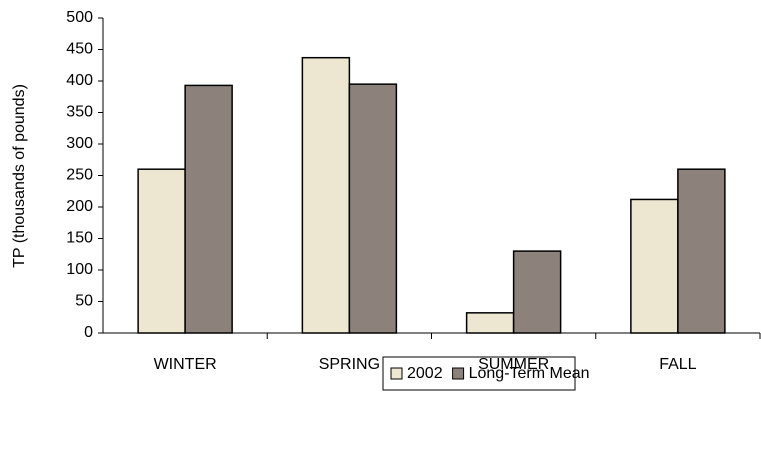 The image size is (761, 451). I want to click on y-tick-label: 350, so click(79, 112).